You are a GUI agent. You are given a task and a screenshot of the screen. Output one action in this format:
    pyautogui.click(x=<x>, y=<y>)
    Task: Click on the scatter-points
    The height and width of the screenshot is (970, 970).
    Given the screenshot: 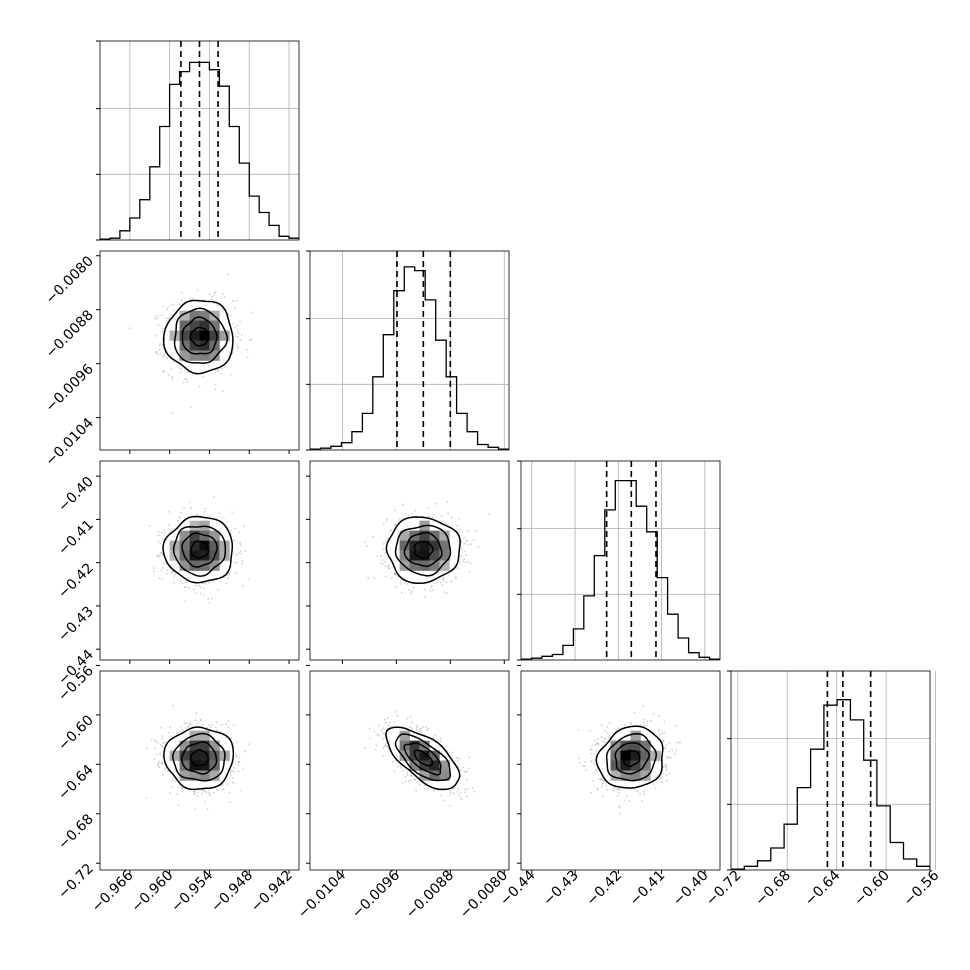 What is the action you would take?
    pyautogui.click(x=197, y=757)
    